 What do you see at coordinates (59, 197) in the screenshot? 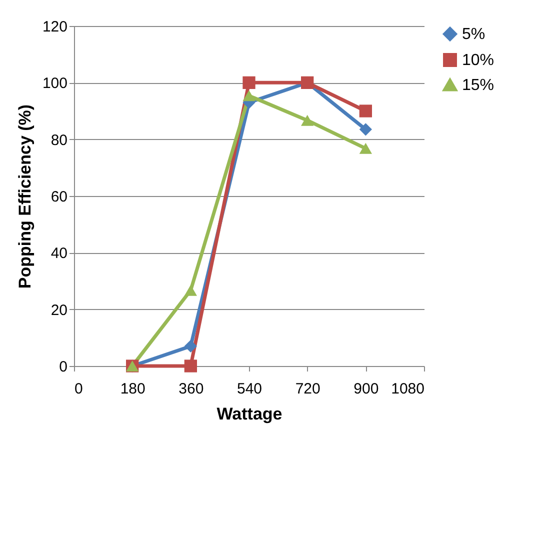
I see `y-tick-label: 60` at bounding box center [59, 197].